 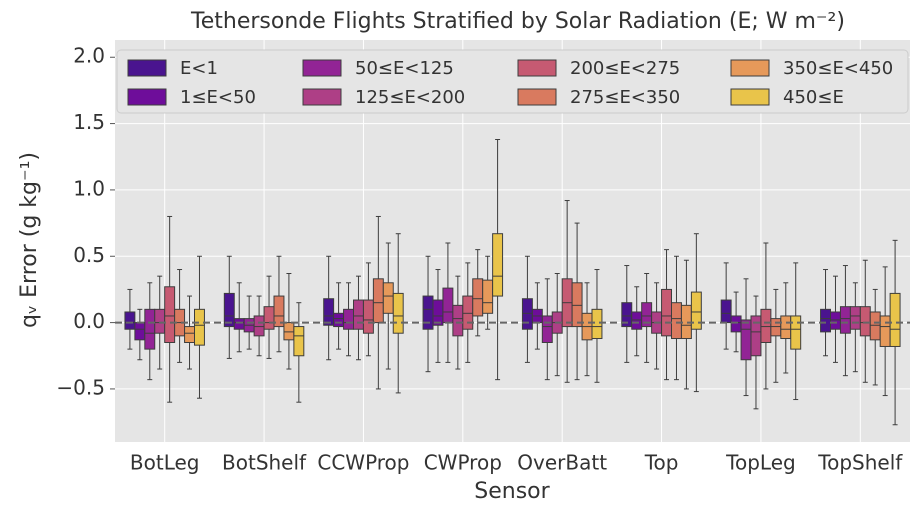 I want to click on legend-label: 1≤E<50, so click(x=218, y=97).